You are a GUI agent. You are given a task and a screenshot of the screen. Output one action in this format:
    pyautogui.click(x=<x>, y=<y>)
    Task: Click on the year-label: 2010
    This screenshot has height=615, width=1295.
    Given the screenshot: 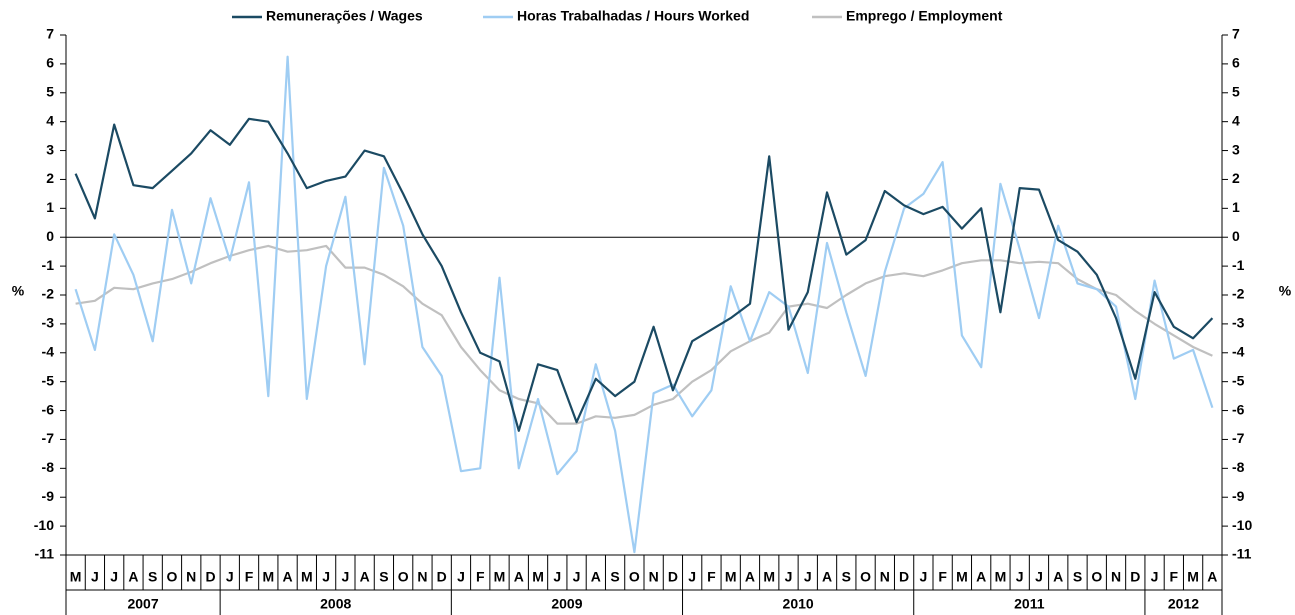 What is the action you would take?
    pyautogui.click(x=798, y=604)
    